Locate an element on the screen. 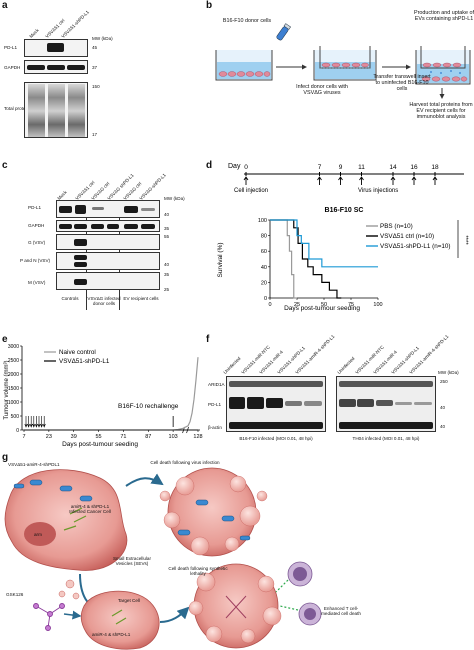  x-tick-label: 23 is located at coordinates (49, 437).